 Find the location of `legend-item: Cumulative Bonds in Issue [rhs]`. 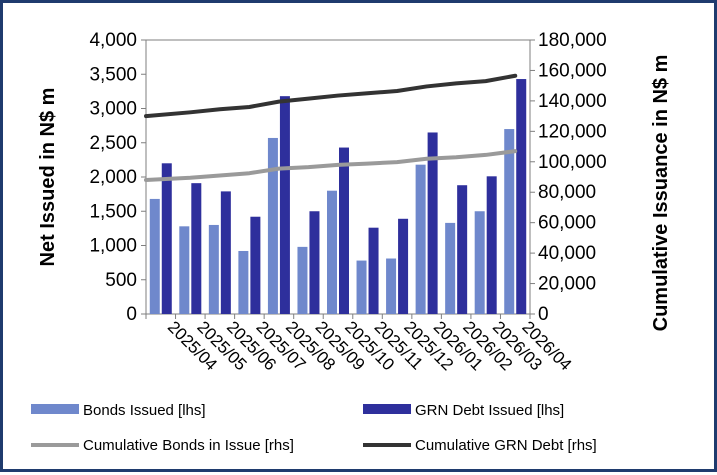

legend-item: Cumulative Bonds in Issue [rhs] is located at coordinates (162, 445).